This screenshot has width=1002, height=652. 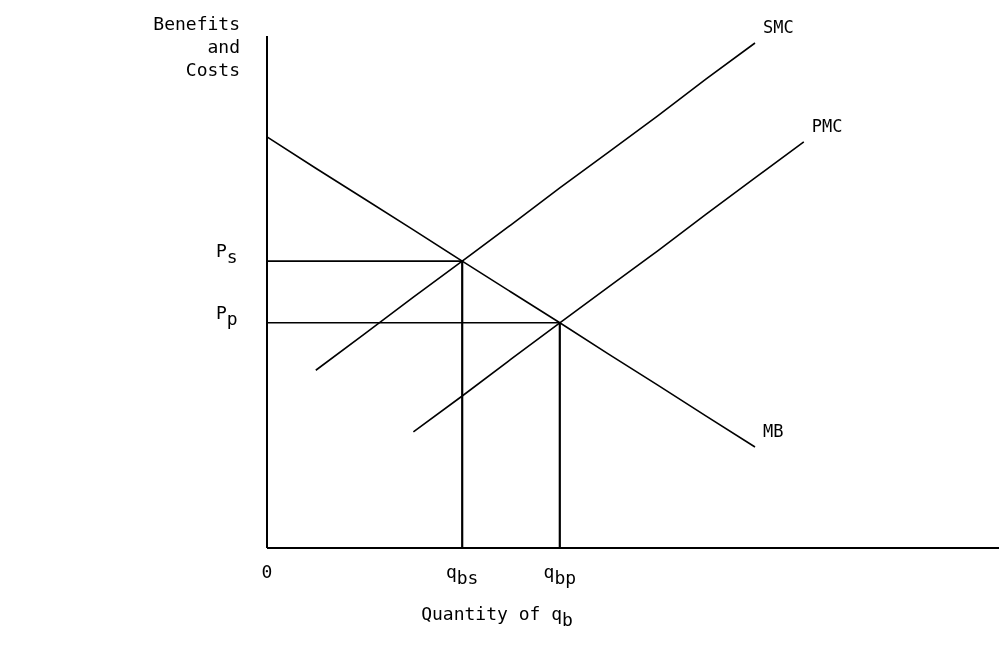 What do you see at coordinates (267, 571) in the screenshot?
I see `x-tick-label: 0` at bounding box center [267, 571].